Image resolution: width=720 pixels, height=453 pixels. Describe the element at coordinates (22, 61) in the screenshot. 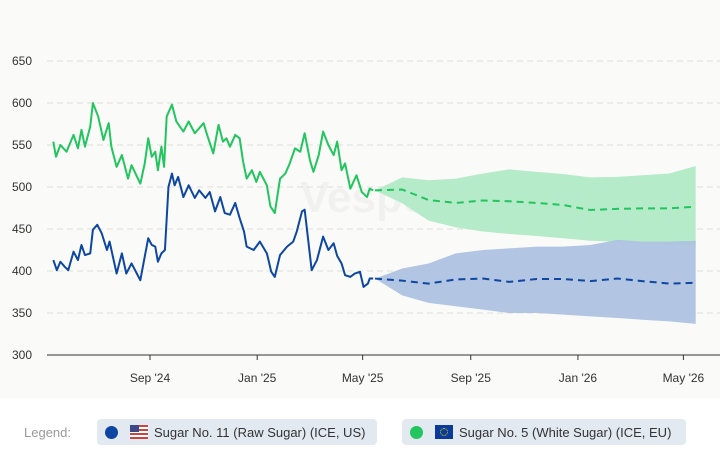

I see `y-tick-label: 650` at that location.